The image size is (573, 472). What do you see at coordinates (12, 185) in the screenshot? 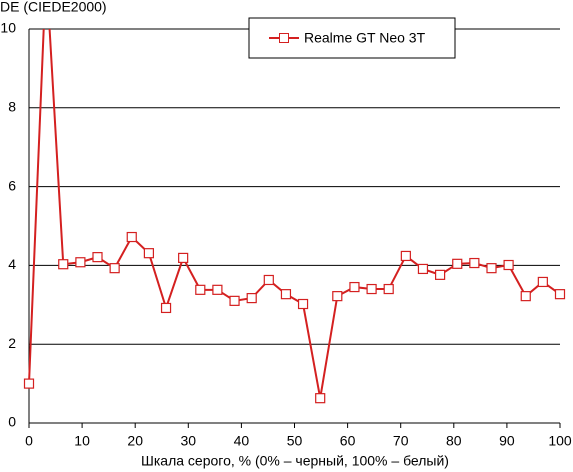
I see `y-tick-label: 6` at bounding box center [12, 185].